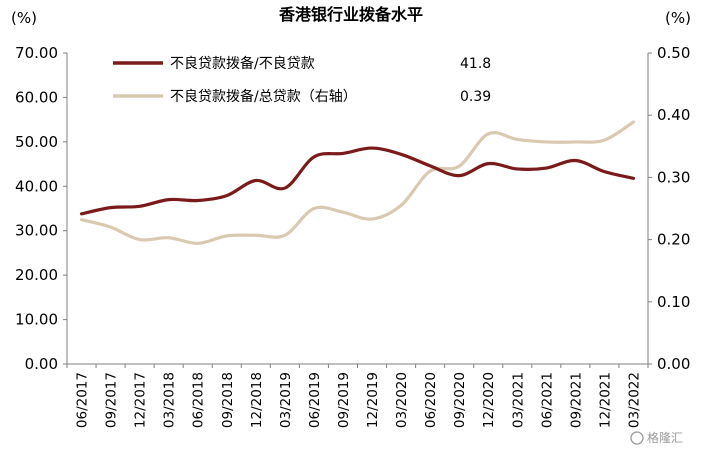 The image size is (702, 453). I want to click on x-tick-label: 09/2021, so click(576, 400).